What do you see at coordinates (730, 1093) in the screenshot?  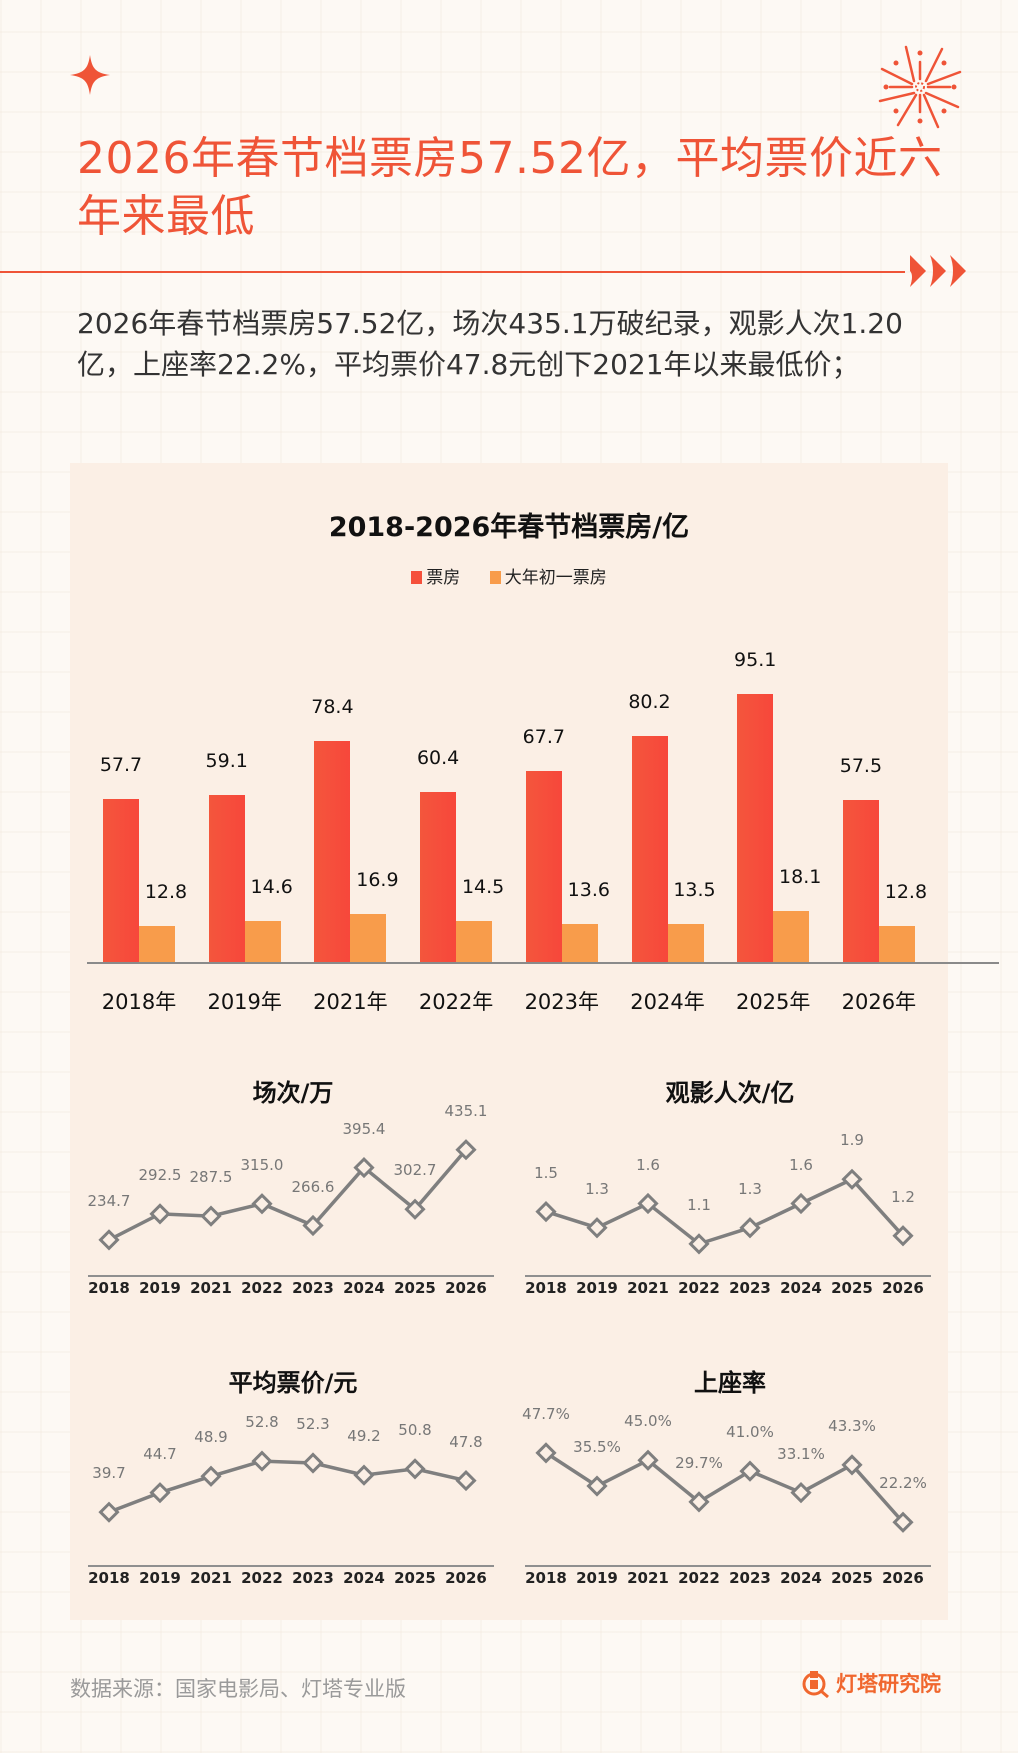 I see `mini-chart-title: 观影人次/亿` at bounding box center [730, 1093].